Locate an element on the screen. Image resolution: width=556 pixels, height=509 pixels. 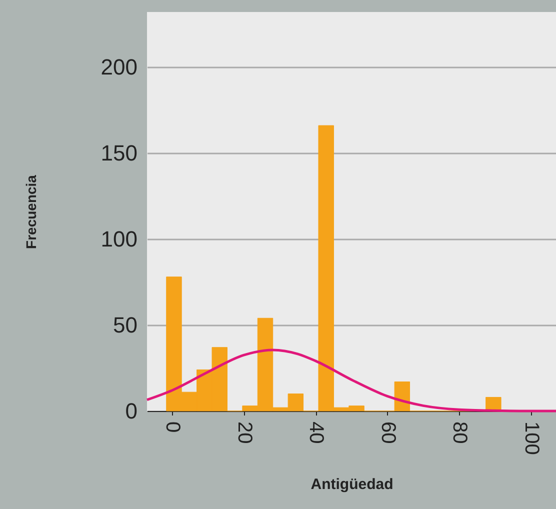
x-tick-label: 20 is located at coordinates (244, 433).